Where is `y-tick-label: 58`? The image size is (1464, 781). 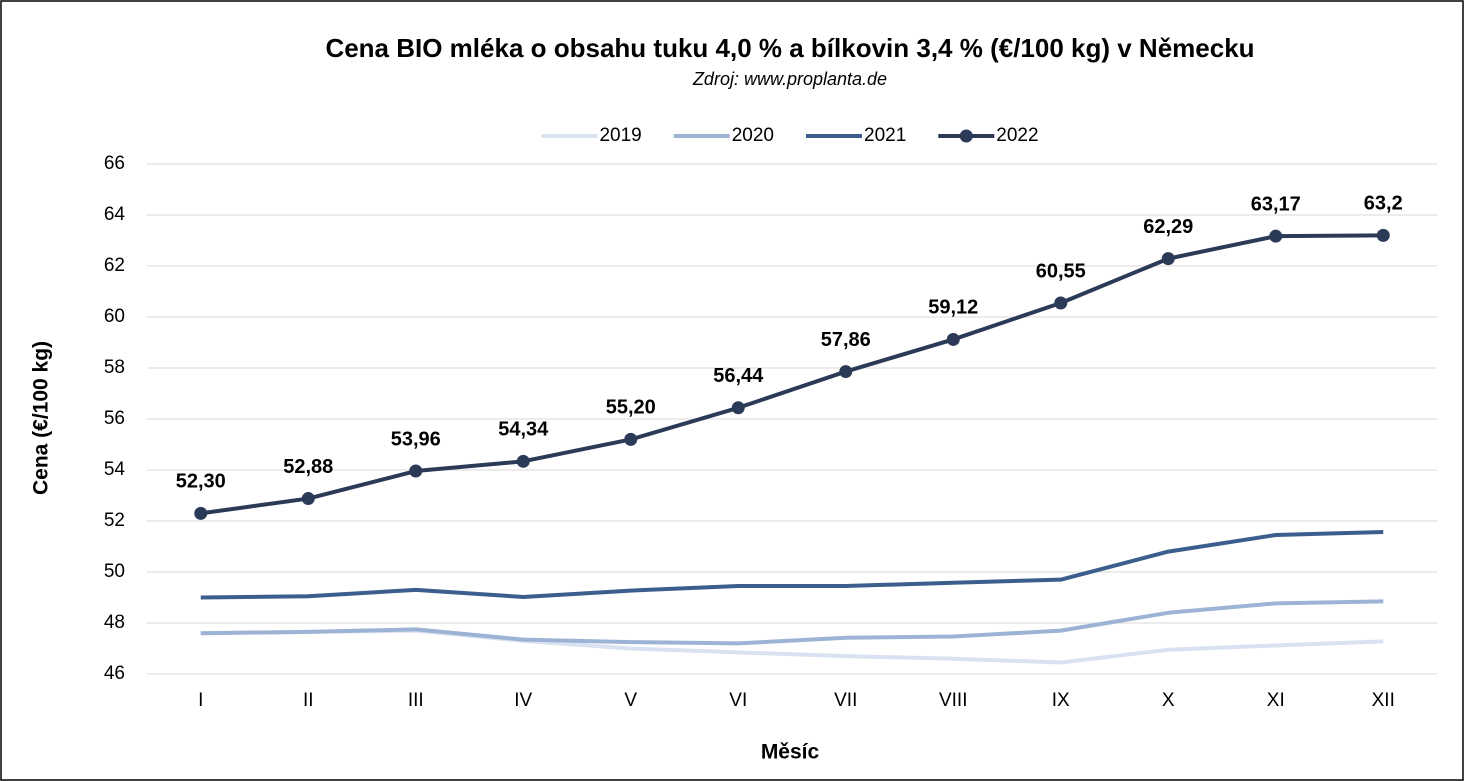 y-tick-label: 58 is located at coordinates (114, 367).